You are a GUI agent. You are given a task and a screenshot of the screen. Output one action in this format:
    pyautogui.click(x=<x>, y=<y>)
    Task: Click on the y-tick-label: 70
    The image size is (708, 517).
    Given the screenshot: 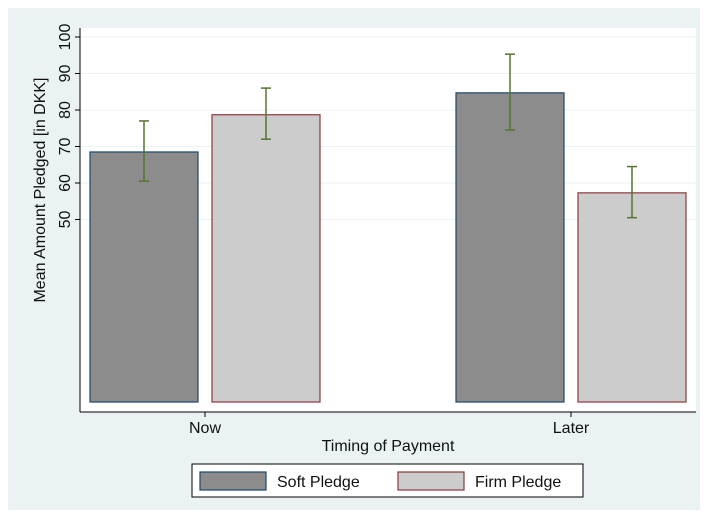 What is the action you would take?
    pyautogui.click(x=65, y=147)
    